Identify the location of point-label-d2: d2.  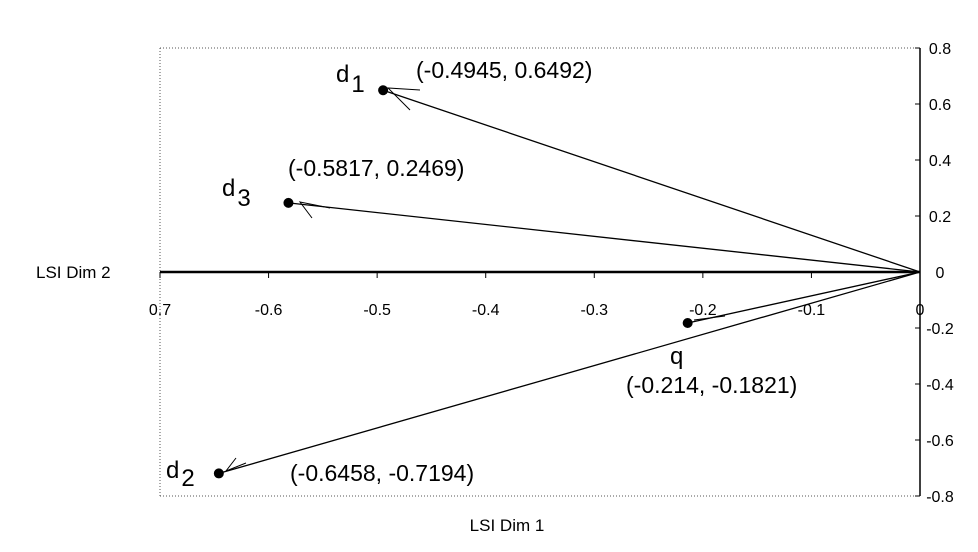
(180, 474).